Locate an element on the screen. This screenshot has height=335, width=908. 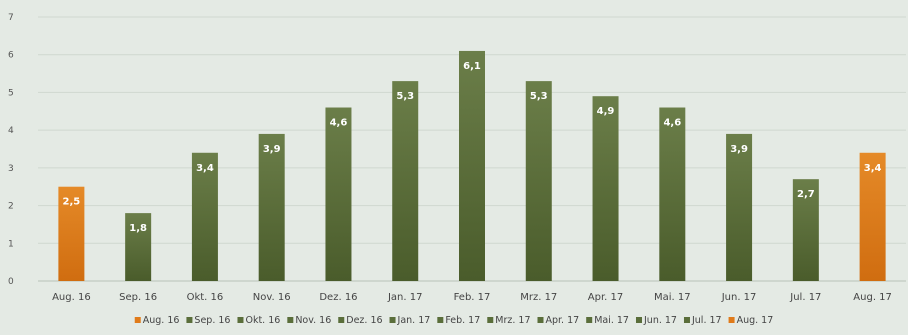
legend-item: Mrz. 17 is located at coordinates (508, 320).